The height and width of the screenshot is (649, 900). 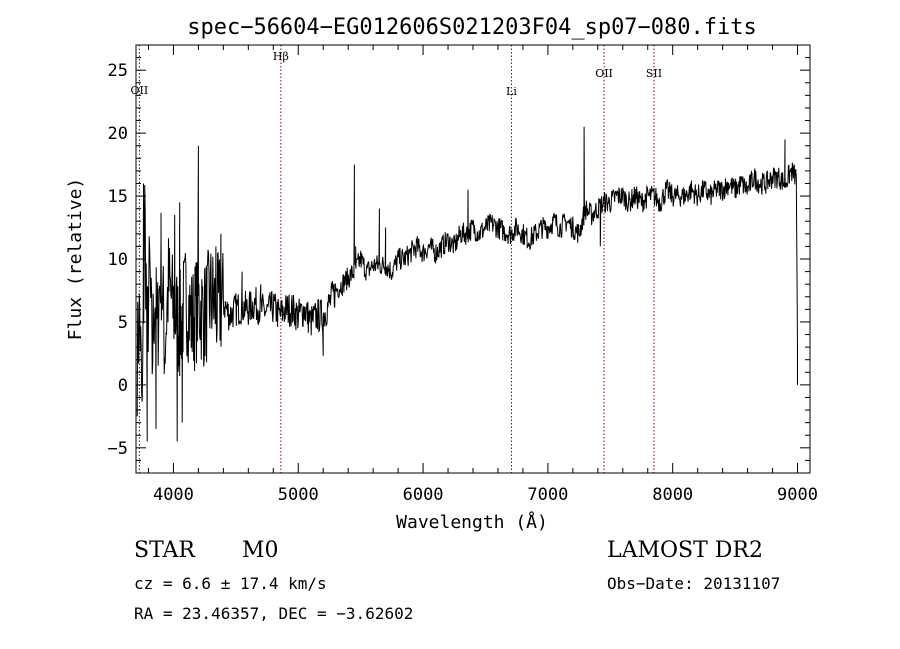 I want to click on y-tick-label: 0, so click(x=123, y=386).